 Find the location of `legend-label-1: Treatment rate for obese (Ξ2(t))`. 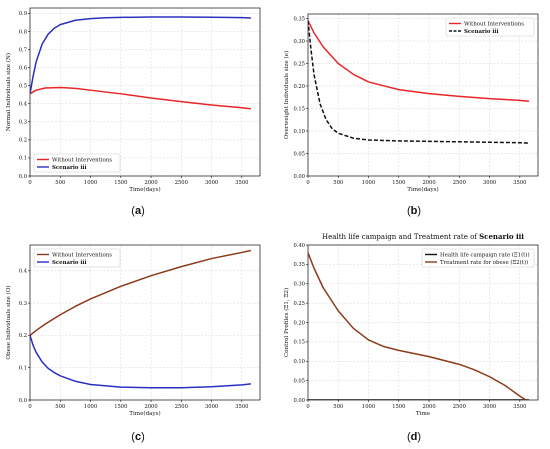

legend-label-1: Treatment rate for obese (Ξ2(t)) is located at coordinates (484, 262).